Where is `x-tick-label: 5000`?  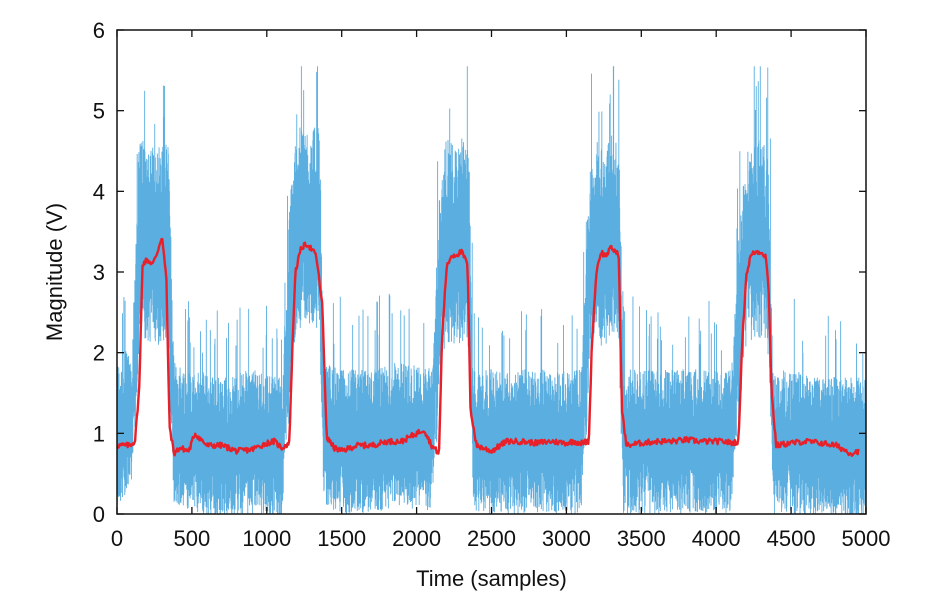 x-tick-label: 5000 is located at coordinates (866, 538).